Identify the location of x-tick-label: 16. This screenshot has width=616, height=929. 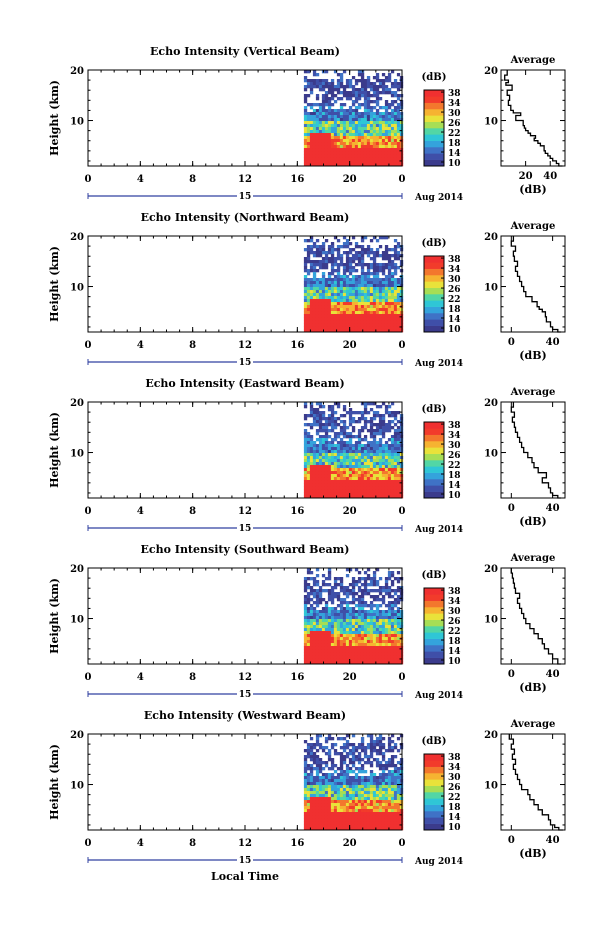
(297, 677).